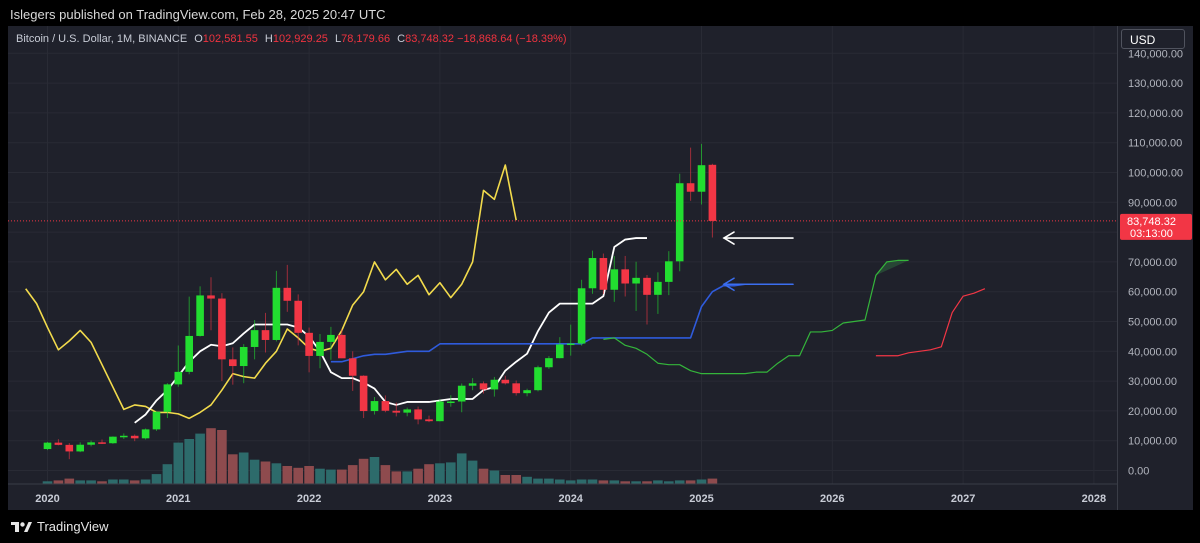 This screenshot has height=543, width=1200. What do you see at coordinates (1152, 293) in the screenshot?
I see `y-tick-label: 60,000.00` at bounding box center [1152, 293].